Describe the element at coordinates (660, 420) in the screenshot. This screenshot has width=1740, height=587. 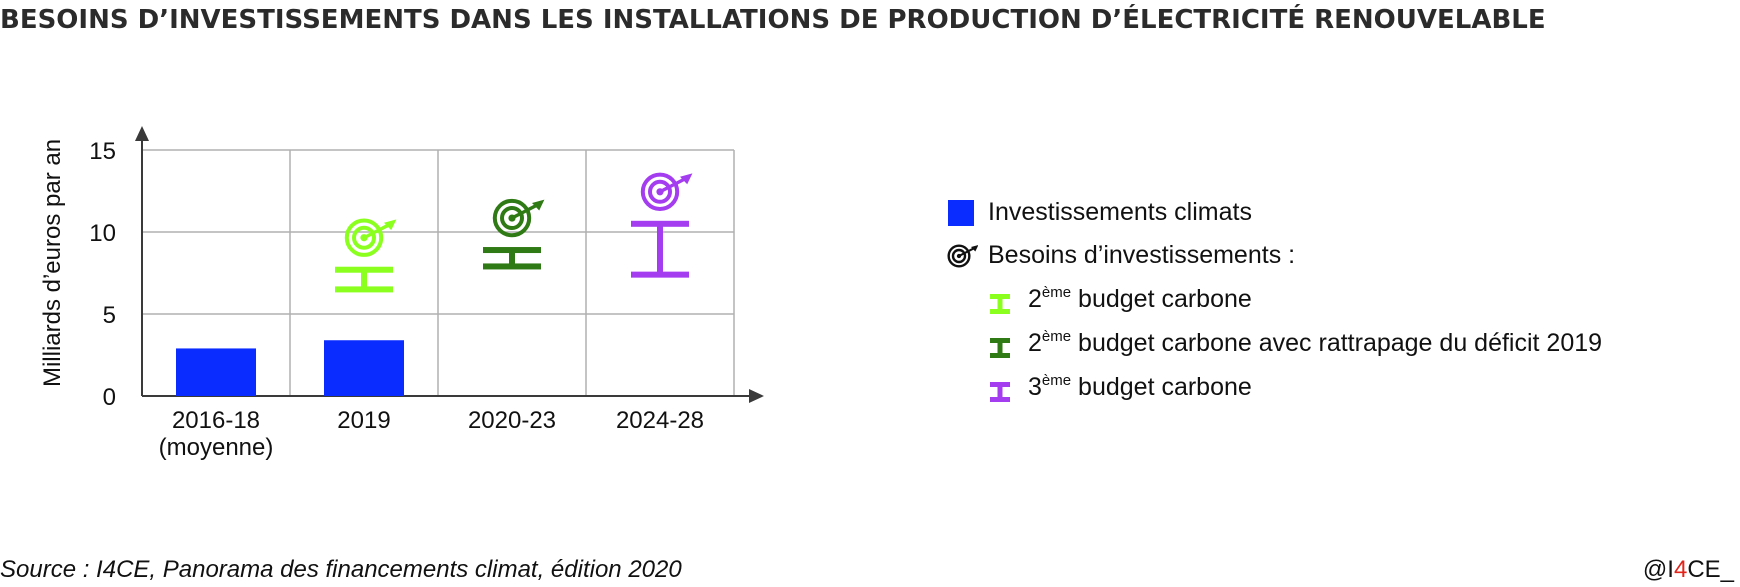
I see `x-tick-label: 2024-28` at that location.